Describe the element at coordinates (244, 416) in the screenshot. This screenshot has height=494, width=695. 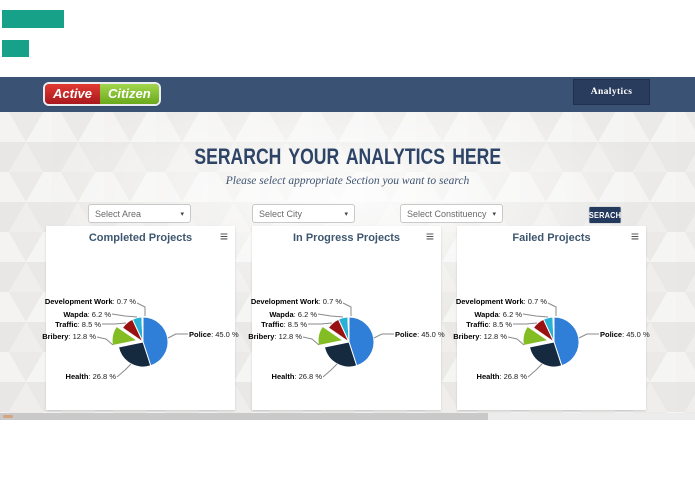
I see `horizontal-scrollbar-thumb` at that location.